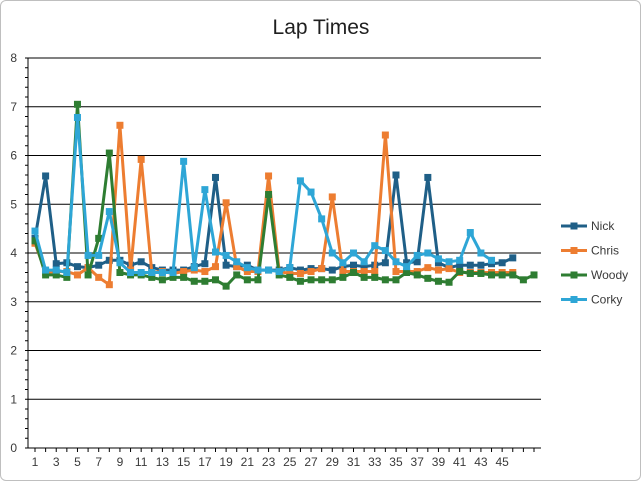 This screenshot has width=641, height=482. I want to click on x-tick-label: 23, so click(269, 462).